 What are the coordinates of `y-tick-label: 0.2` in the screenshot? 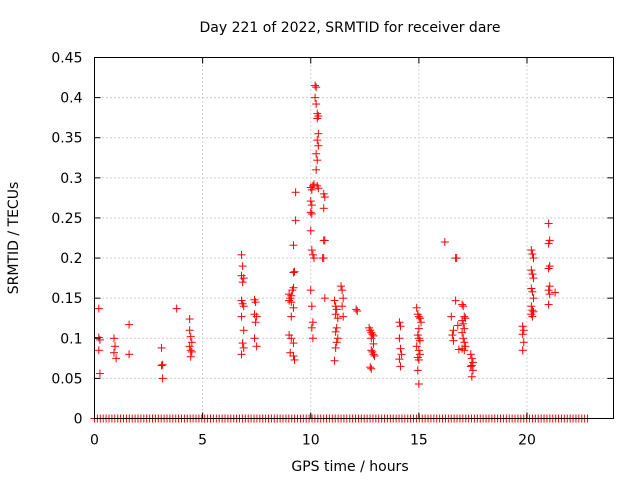 It's located at (71, 259).